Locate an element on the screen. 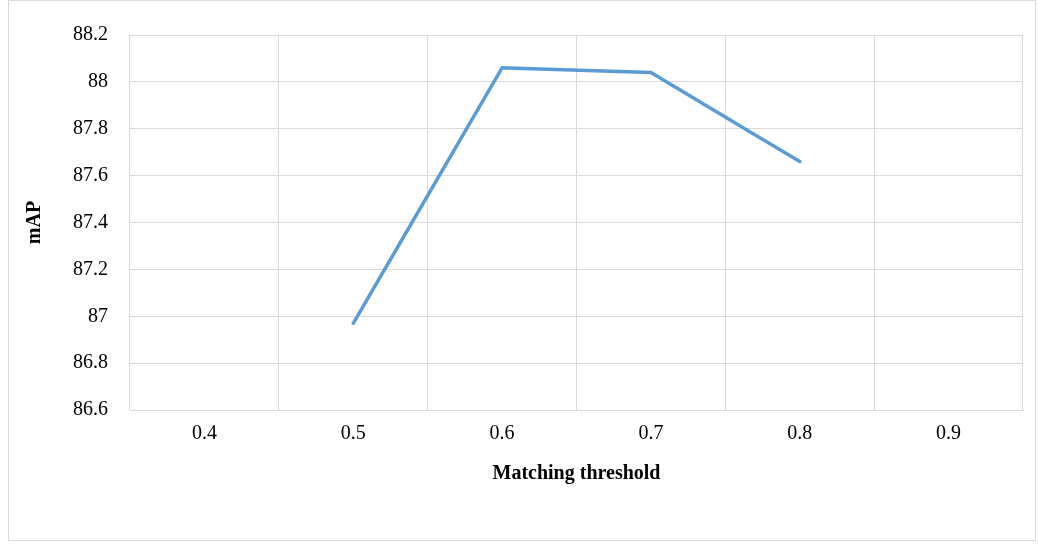 The height and width of the screenshot is (544, 1038). x-tick-label: 0.9 is located at coordinates (949, 432).